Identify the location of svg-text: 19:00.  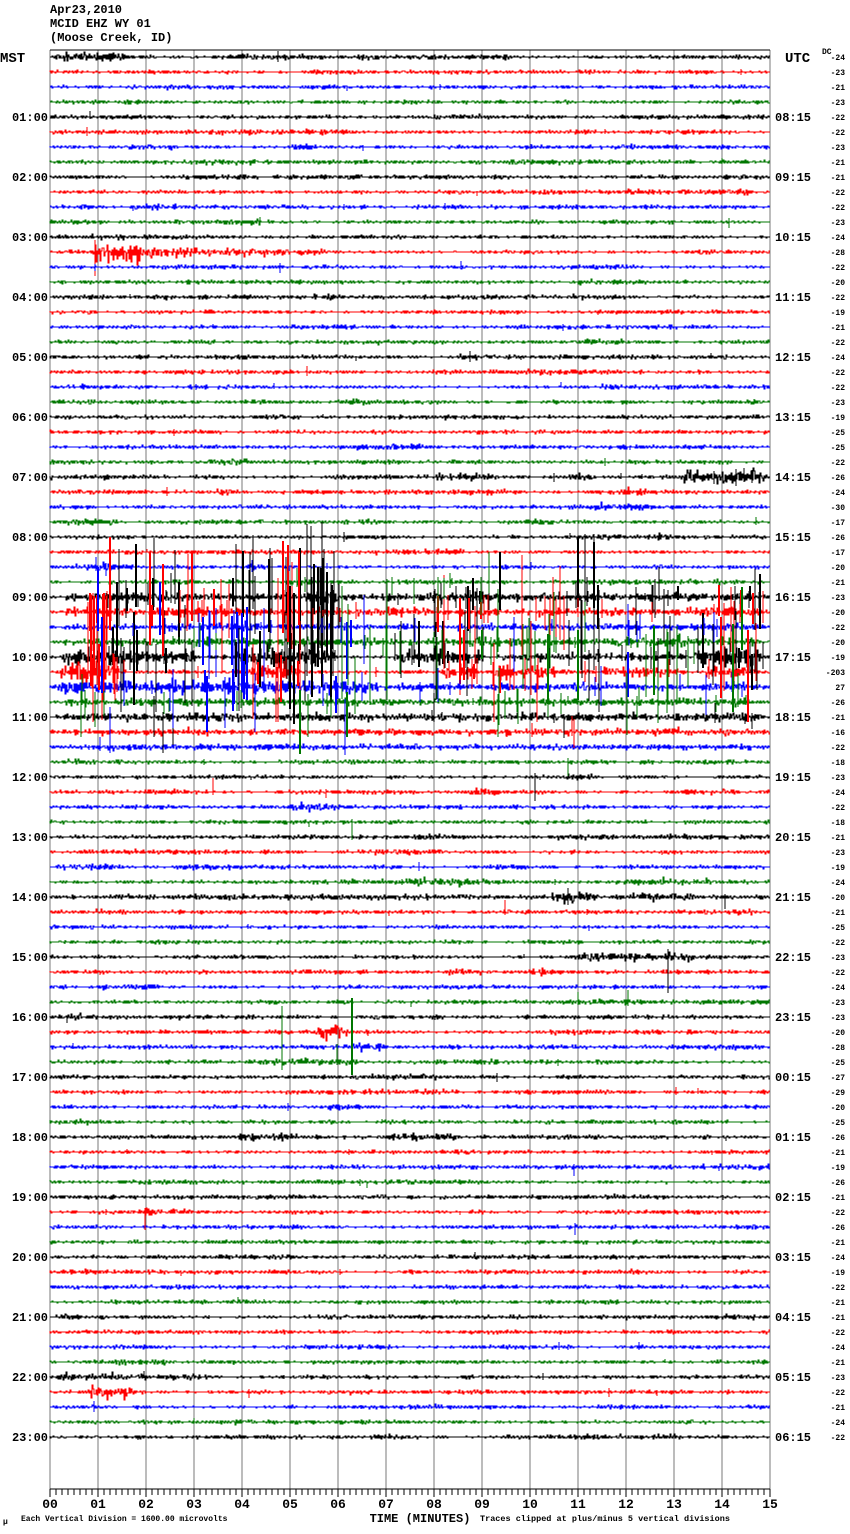
(30, 1198).